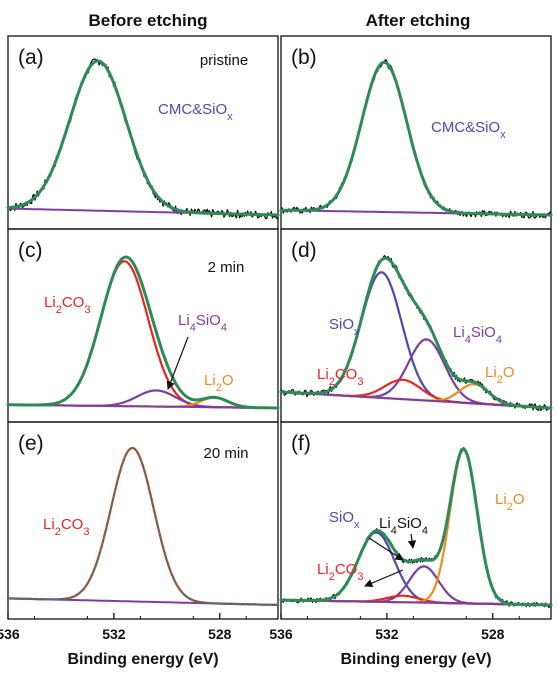  I want to click on panel-label: (b), so click(304, 57).